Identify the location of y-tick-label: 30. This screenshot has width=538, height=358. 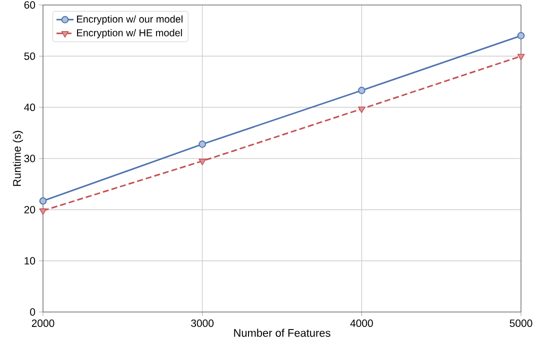
(30, 158).